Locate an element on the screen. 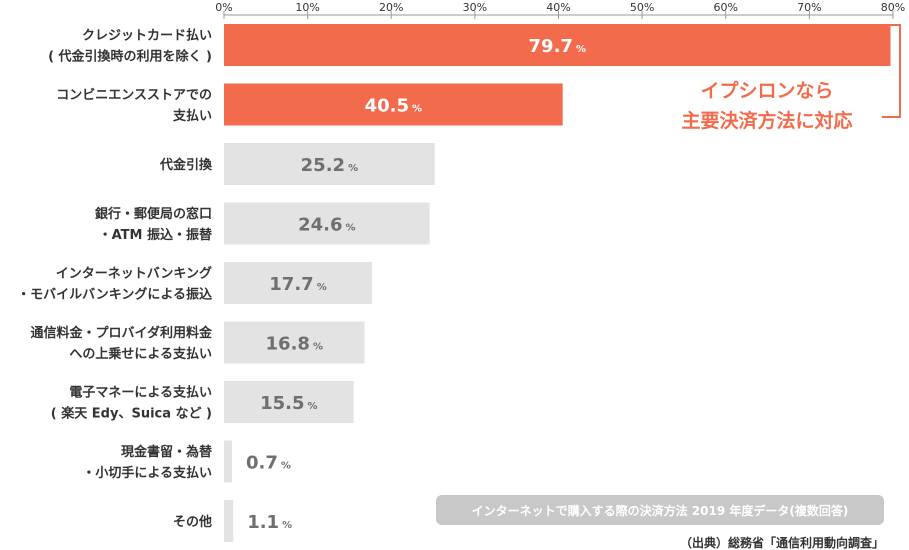  value-number-8: 1.1 is located at coordinates (263, 522).